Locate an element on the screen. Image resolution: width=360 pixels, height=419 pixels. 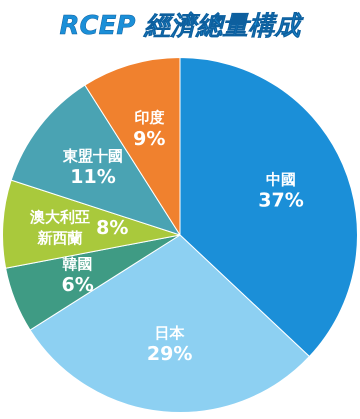
slice-label: 澳大利亞新西蘭 is located at coordinates (59, 227).